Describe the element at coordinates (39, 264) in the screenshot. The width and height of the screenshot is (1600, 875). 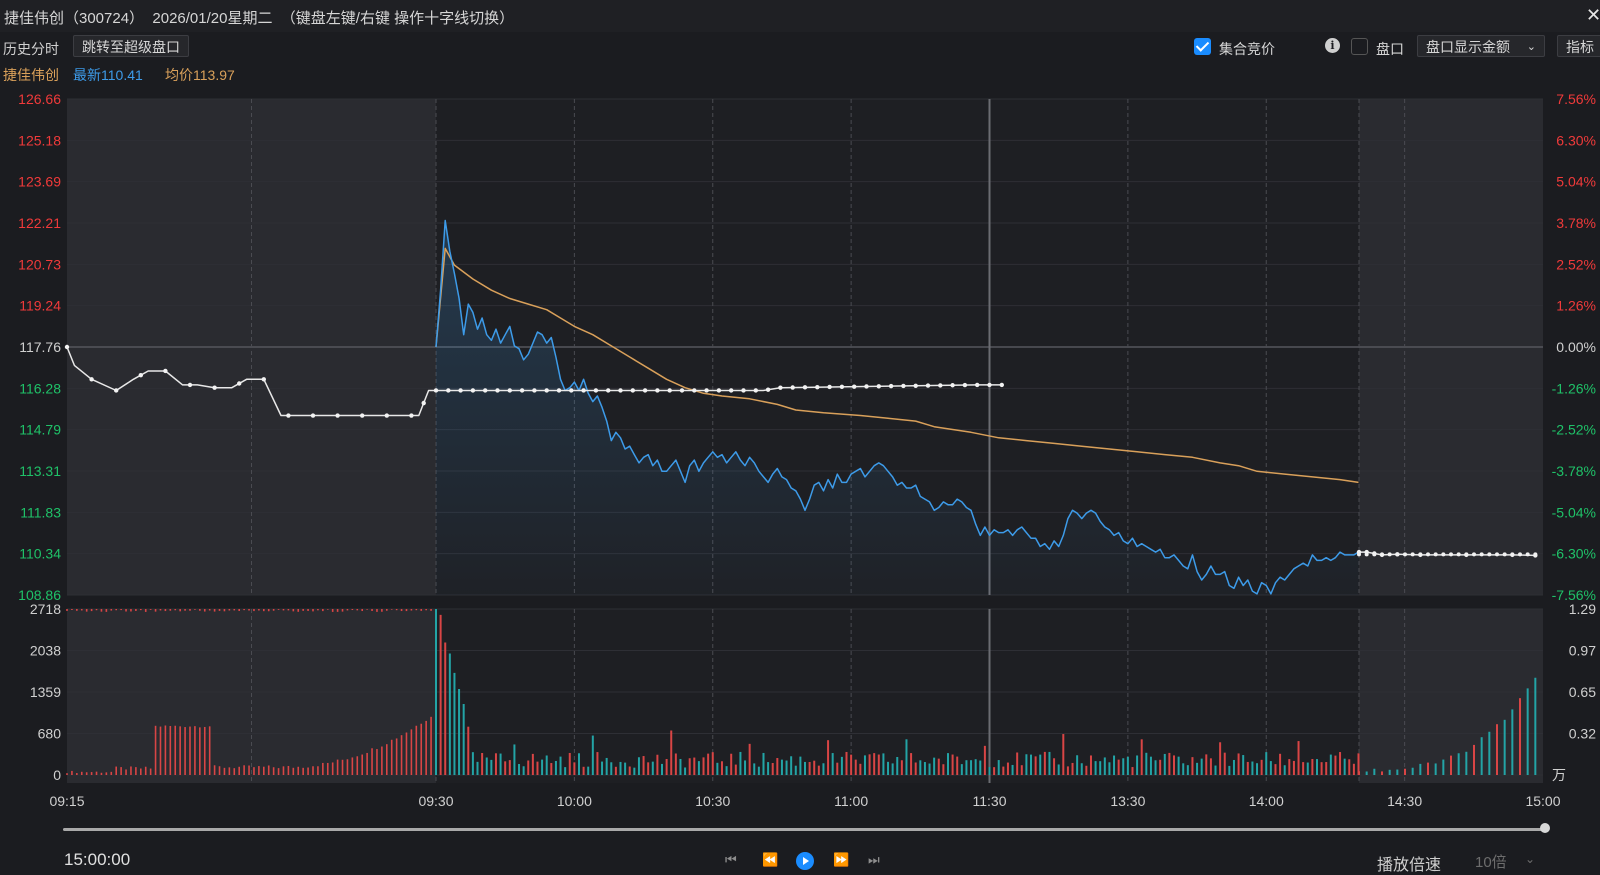
I see `price-tick-label: 120.73` at that location.